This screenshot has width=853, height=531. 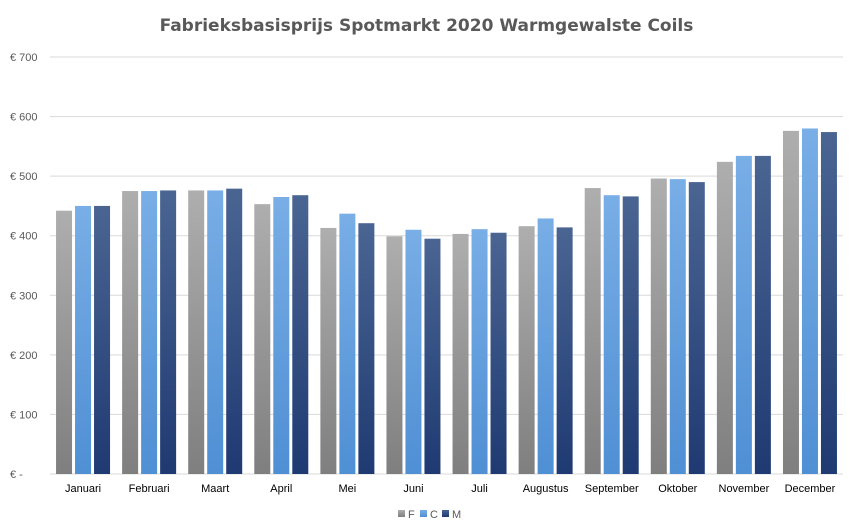 What do you see at coordinates (347, 343) in the screenshot?
I see `bar-C-Mei` at bounding box center [347, 343].